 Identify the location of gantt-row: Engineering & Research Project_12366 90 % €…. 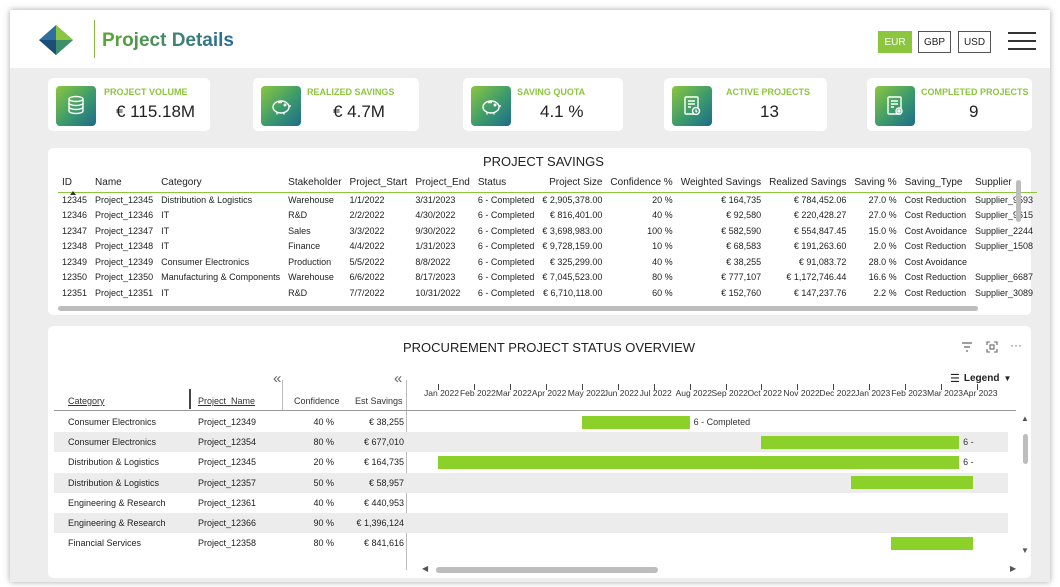
(531, 523).